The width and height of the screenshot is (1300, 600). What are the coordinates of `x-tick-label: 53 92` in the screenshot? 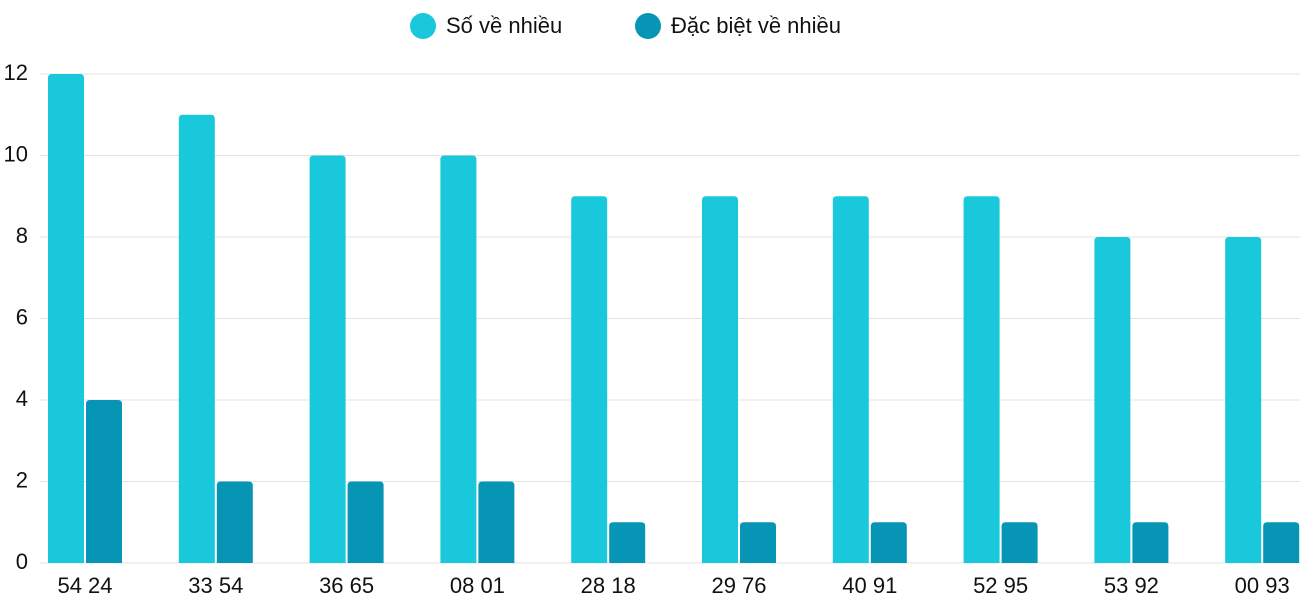 It's located at (1131, 585).